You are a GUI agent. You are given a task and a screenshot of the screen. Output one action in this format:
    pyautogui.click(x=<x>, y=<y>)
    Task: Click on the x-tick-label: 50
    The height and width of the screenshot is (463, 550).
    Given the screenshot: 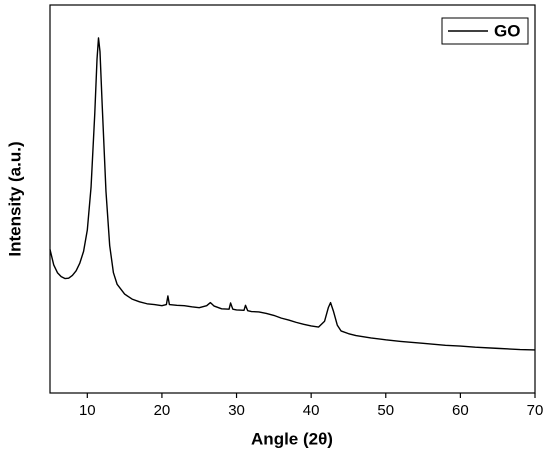 What is the action you would take?
    pyautogui.click(x=385, y=410)
    